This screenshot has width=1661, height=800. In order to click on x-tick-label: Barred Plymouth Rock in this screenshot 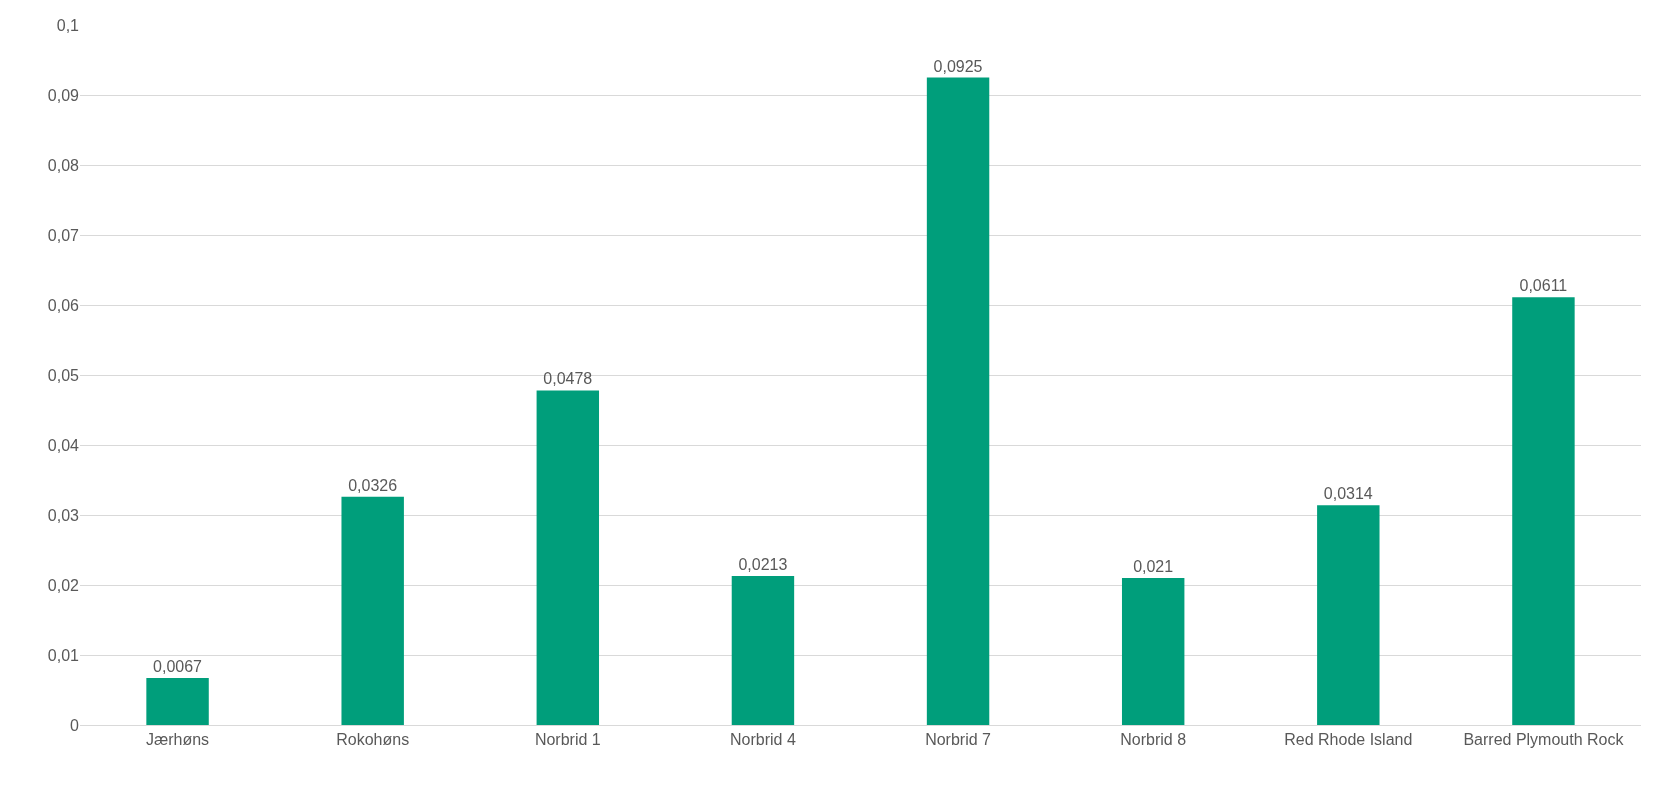, I will do `click(1544, 740)`.